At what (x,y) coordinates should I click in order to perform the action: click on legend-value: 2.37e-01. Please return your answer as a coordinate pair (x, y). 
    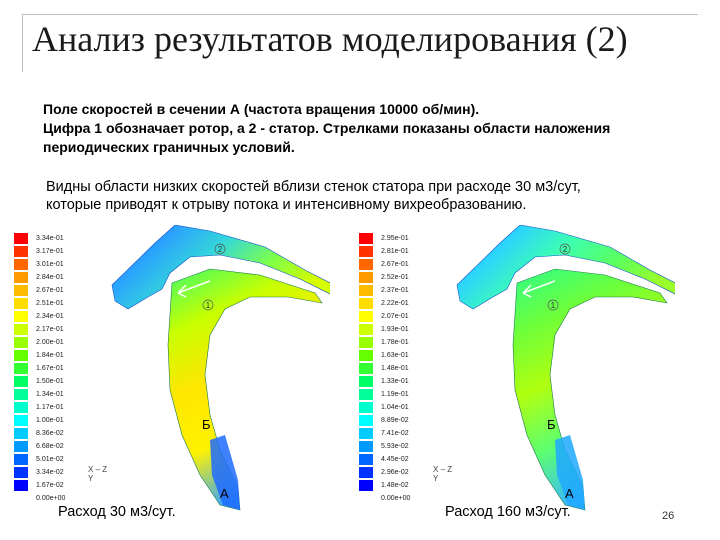
    Looking at the image, I should click on (395, 290).